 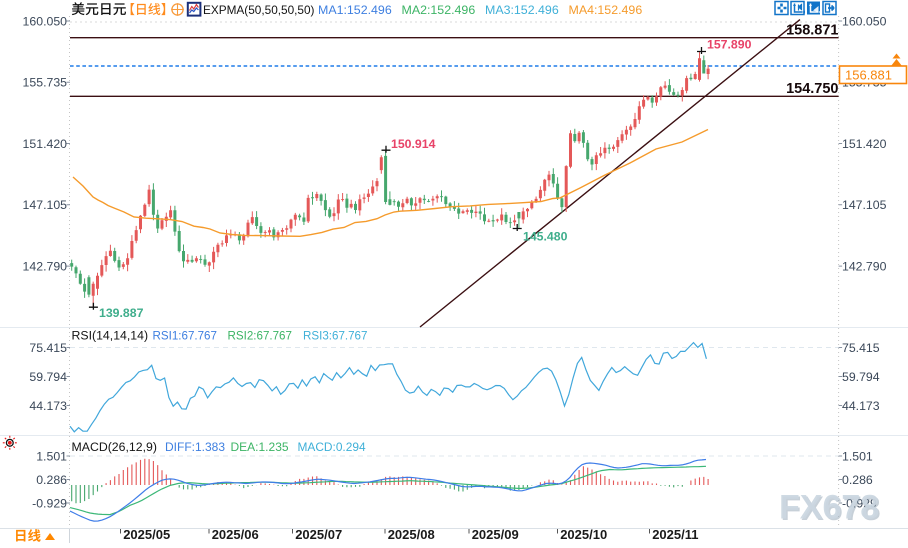 I want to click on svg-text: RSI2:67.767, so click(x=260, y=336).